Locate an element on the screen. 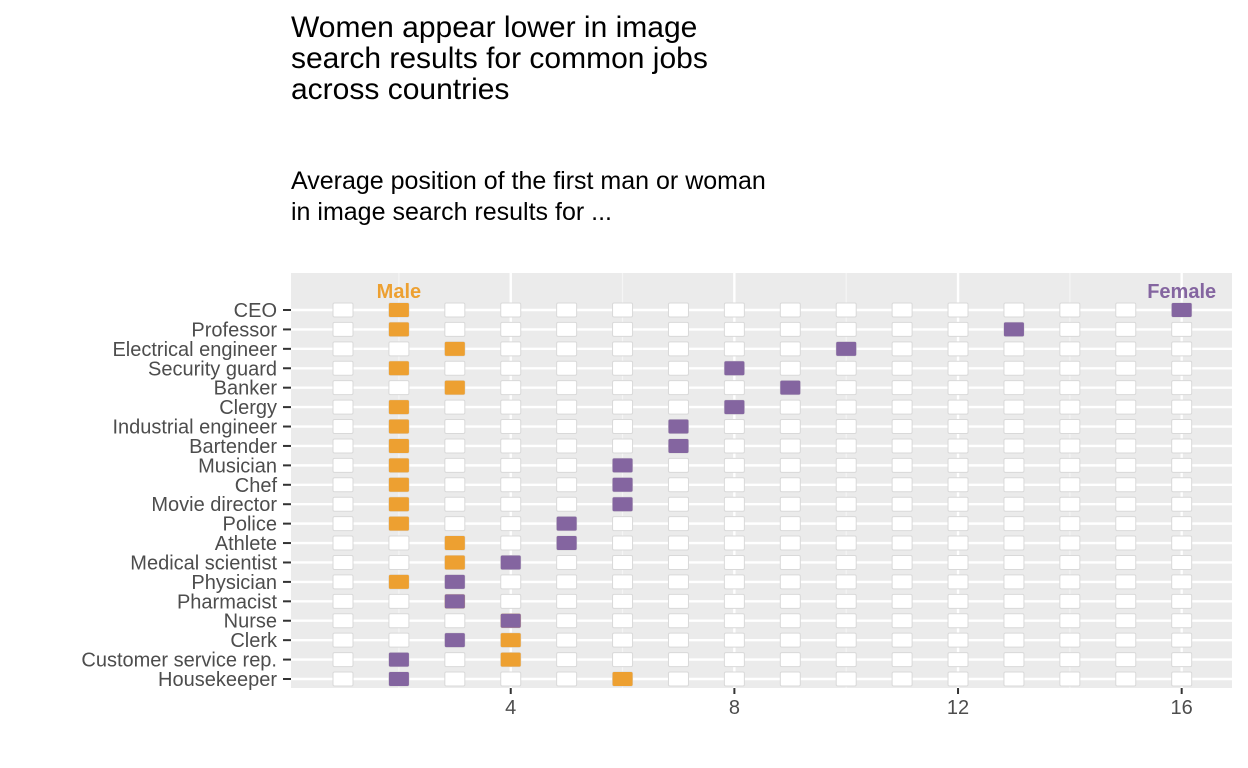  label-male: Male is located at coordinates (399, 292).